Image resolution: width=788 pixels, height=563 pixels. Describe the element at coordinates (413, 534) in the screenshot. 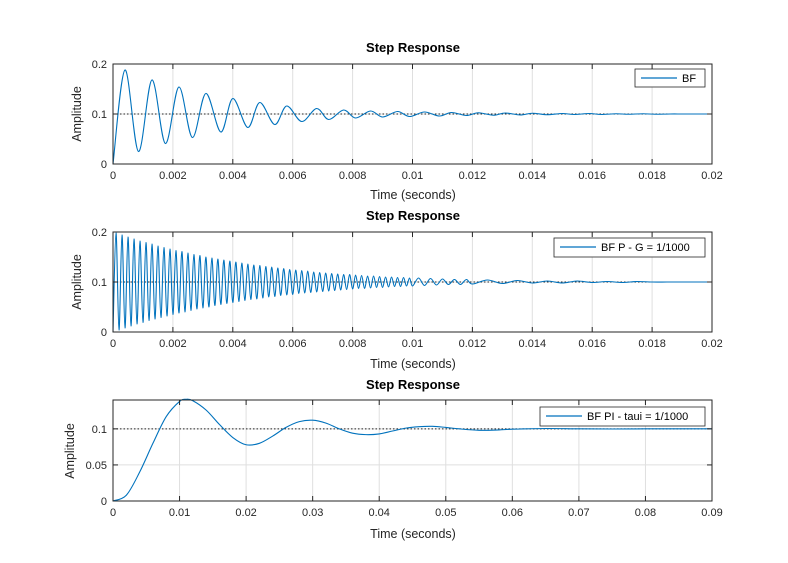

I see `subplot-3-xlabel: Time (seconds)` at that location.